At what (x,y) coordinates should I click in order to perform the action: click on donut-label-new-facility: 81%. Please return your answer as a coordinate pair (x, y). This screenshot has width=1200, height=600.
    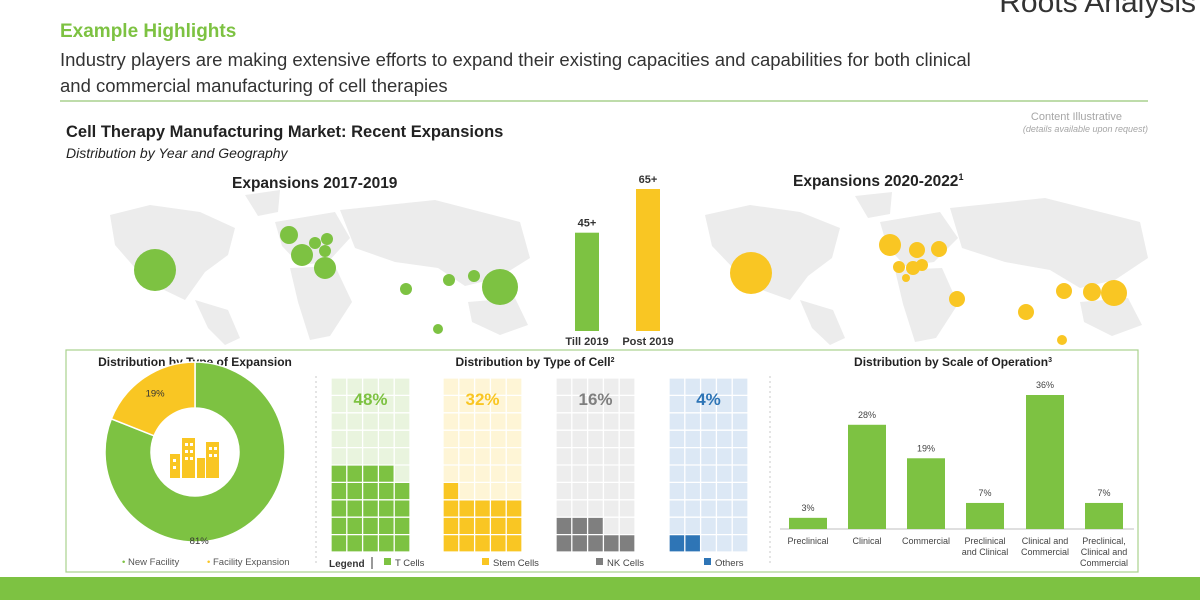
    Looking at the image, I should click on (200, 541).